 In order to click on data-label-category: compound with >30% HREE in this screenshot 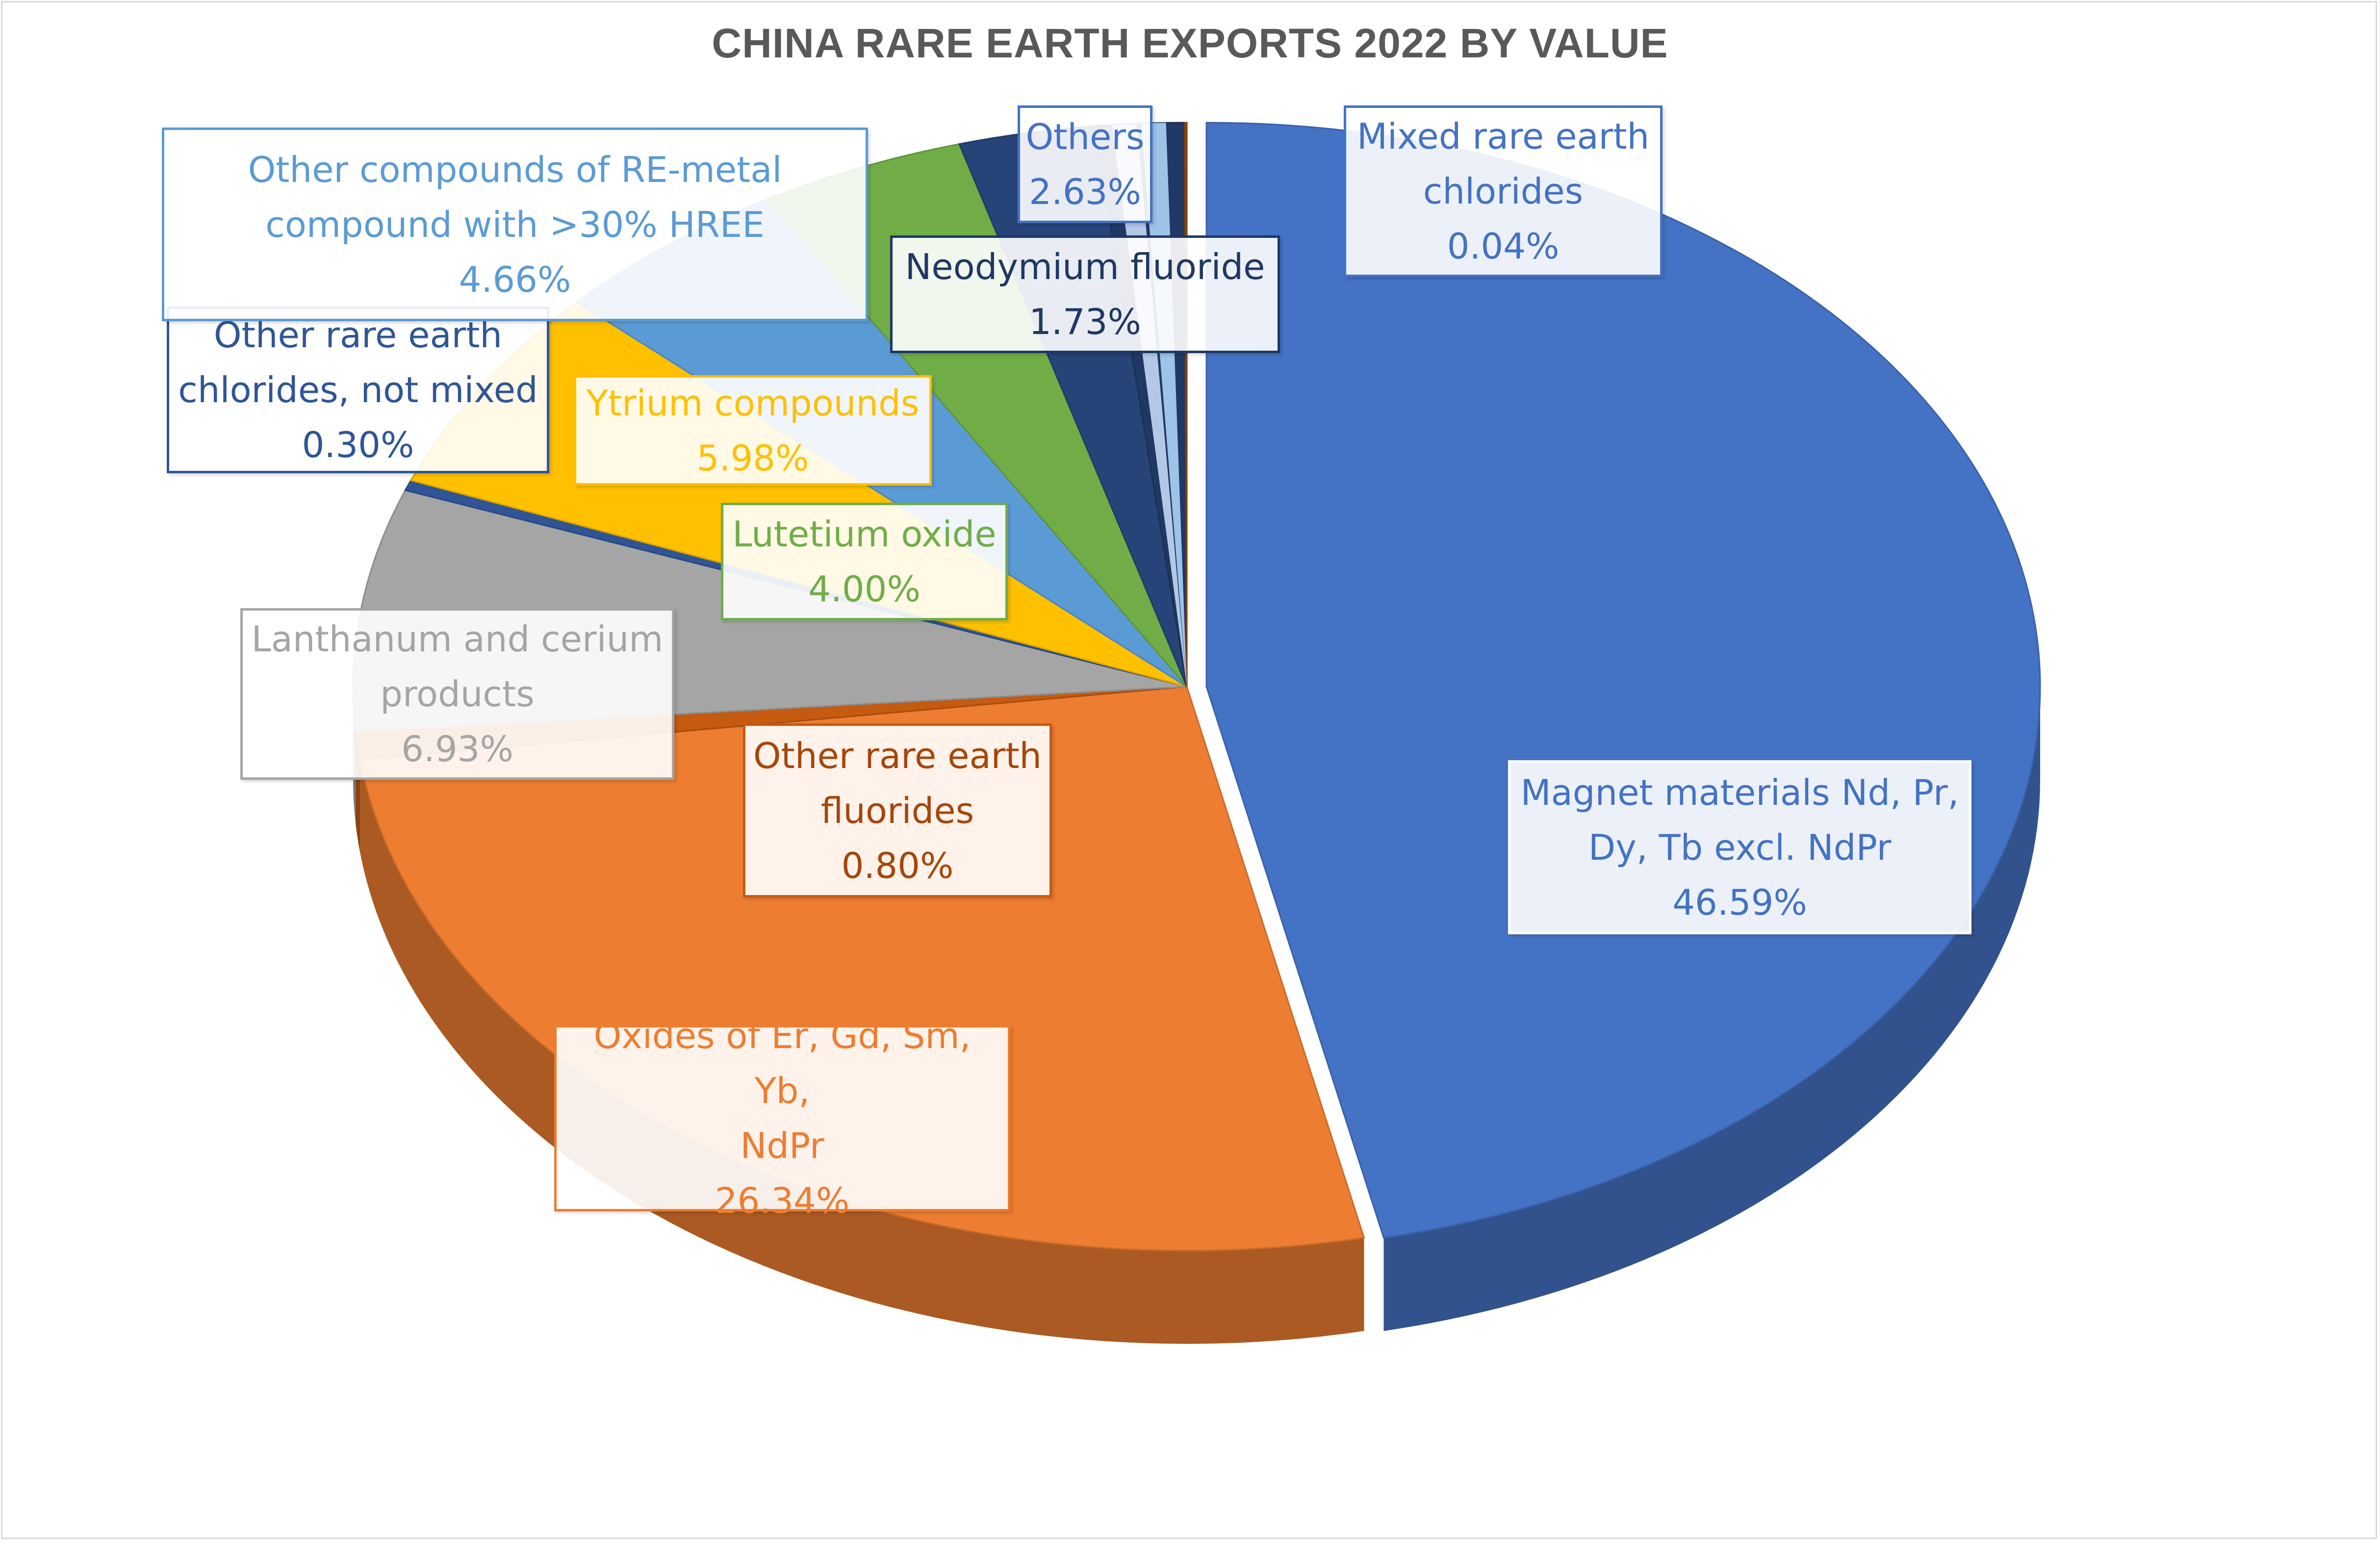, I will do `click(515, 224)`.